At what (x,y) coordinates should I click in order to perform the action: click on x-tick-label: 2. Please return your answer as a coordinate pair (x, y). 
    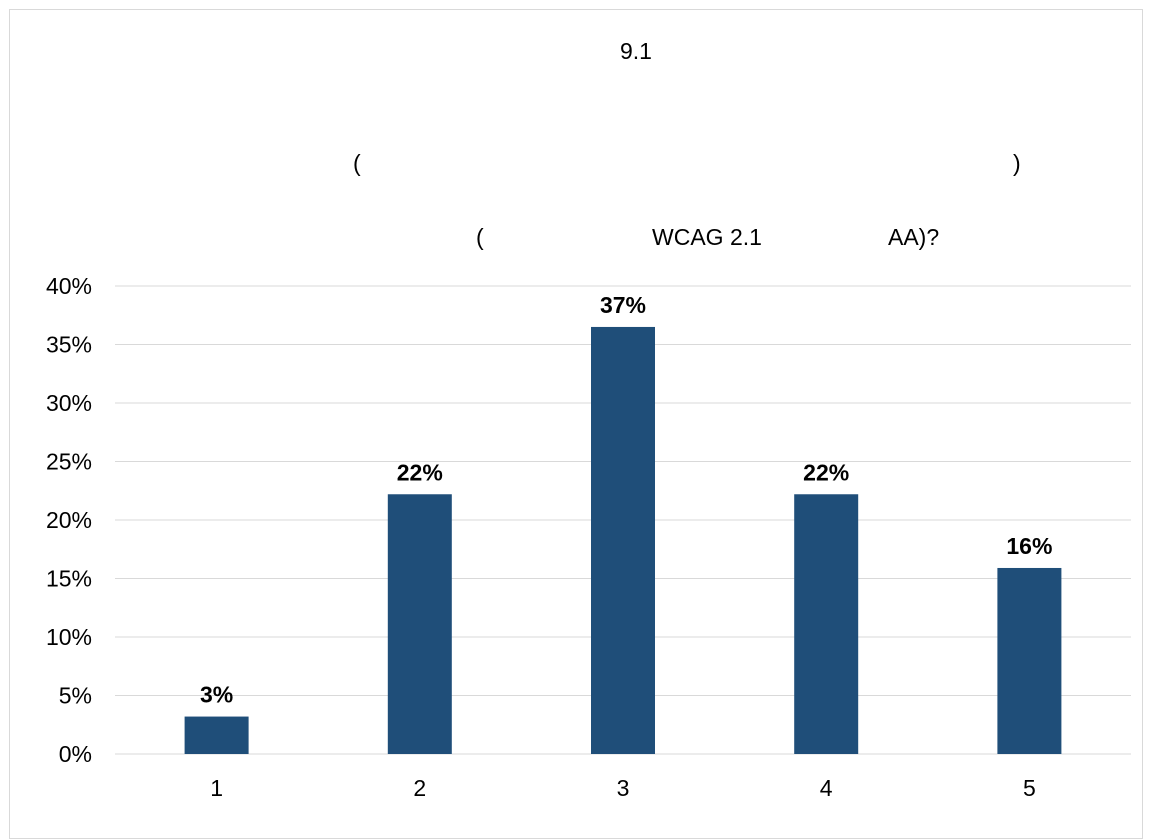
    Looking at the image, I should click on (419, 788).